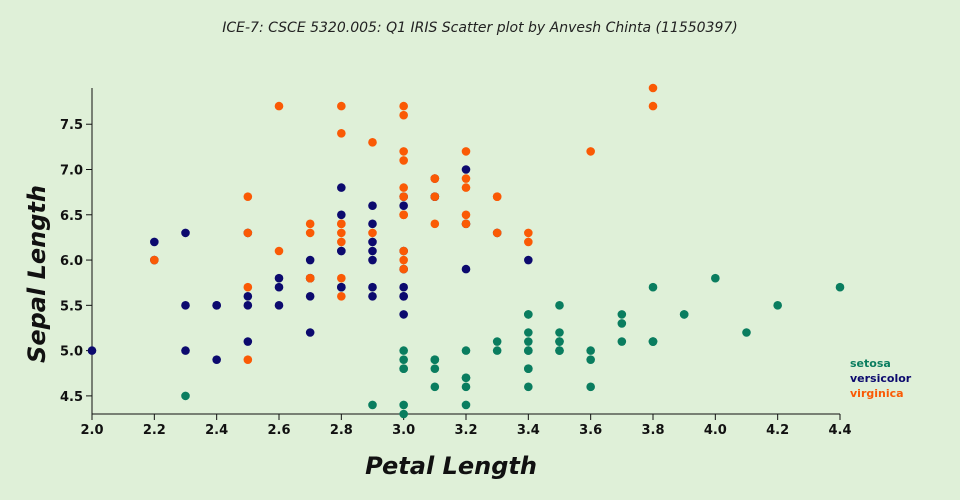  I want to click on x-tick-label: 3.2, so click(465, 430).